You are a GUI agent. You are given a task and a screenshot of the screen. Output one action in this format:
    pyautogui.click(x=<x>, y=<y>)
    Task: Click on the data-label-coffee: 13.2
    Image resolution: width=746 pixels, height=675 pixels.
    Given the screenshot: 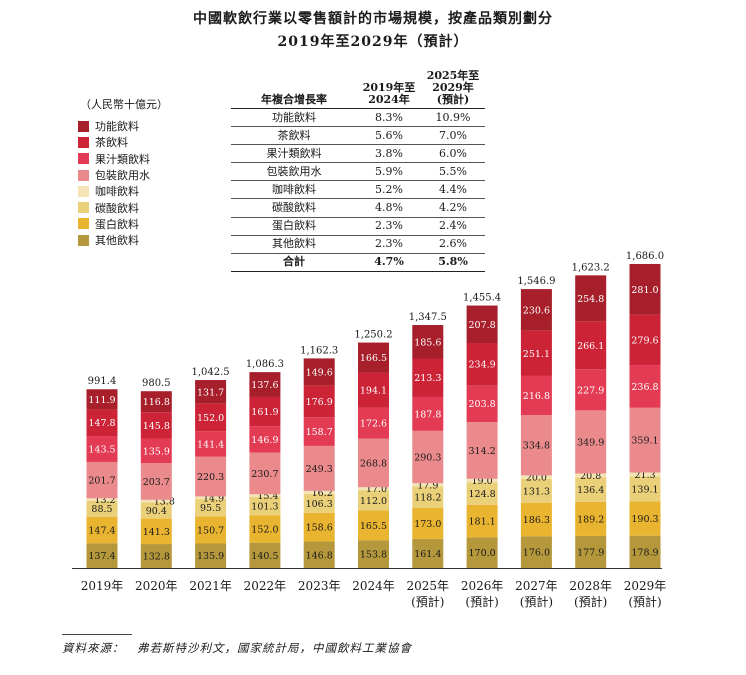 What is the action you would take?
    pyautogui.click(x=104, y=500)
    